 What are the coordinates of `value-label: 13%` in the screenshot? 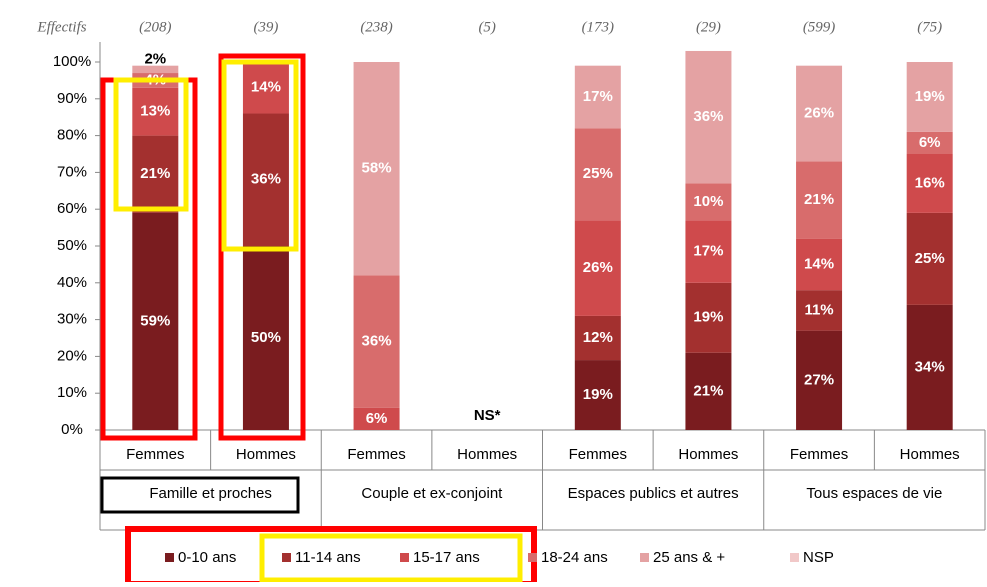 It's located at (155, 111).